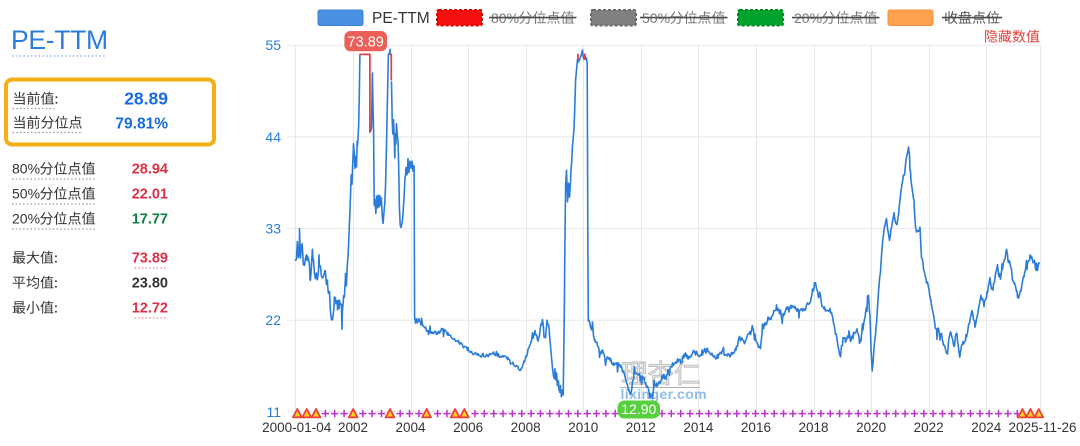 Image resolution: width=1080 pixels, height=446 pixels. Describe the element at coordinates (150, 195) in the screenshot. I see `svg-text: 22.01` at that location.